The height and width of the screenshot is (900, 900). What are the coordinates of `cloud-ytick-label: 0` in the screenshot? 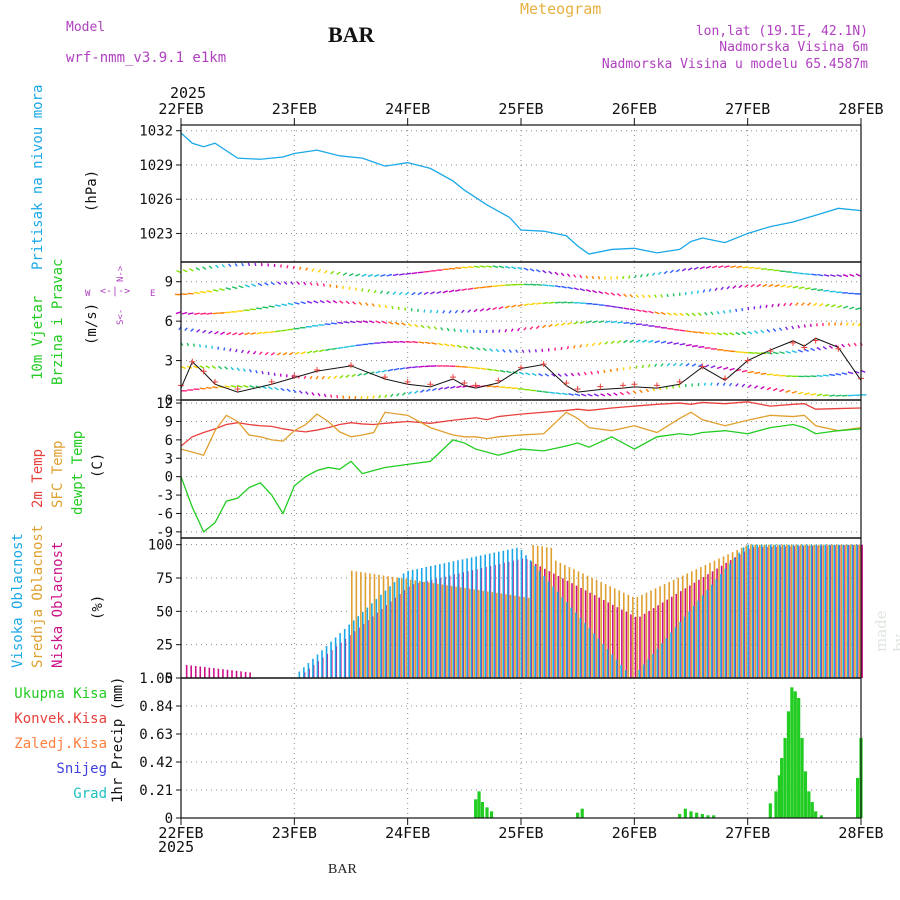 It's located at (169, 679).